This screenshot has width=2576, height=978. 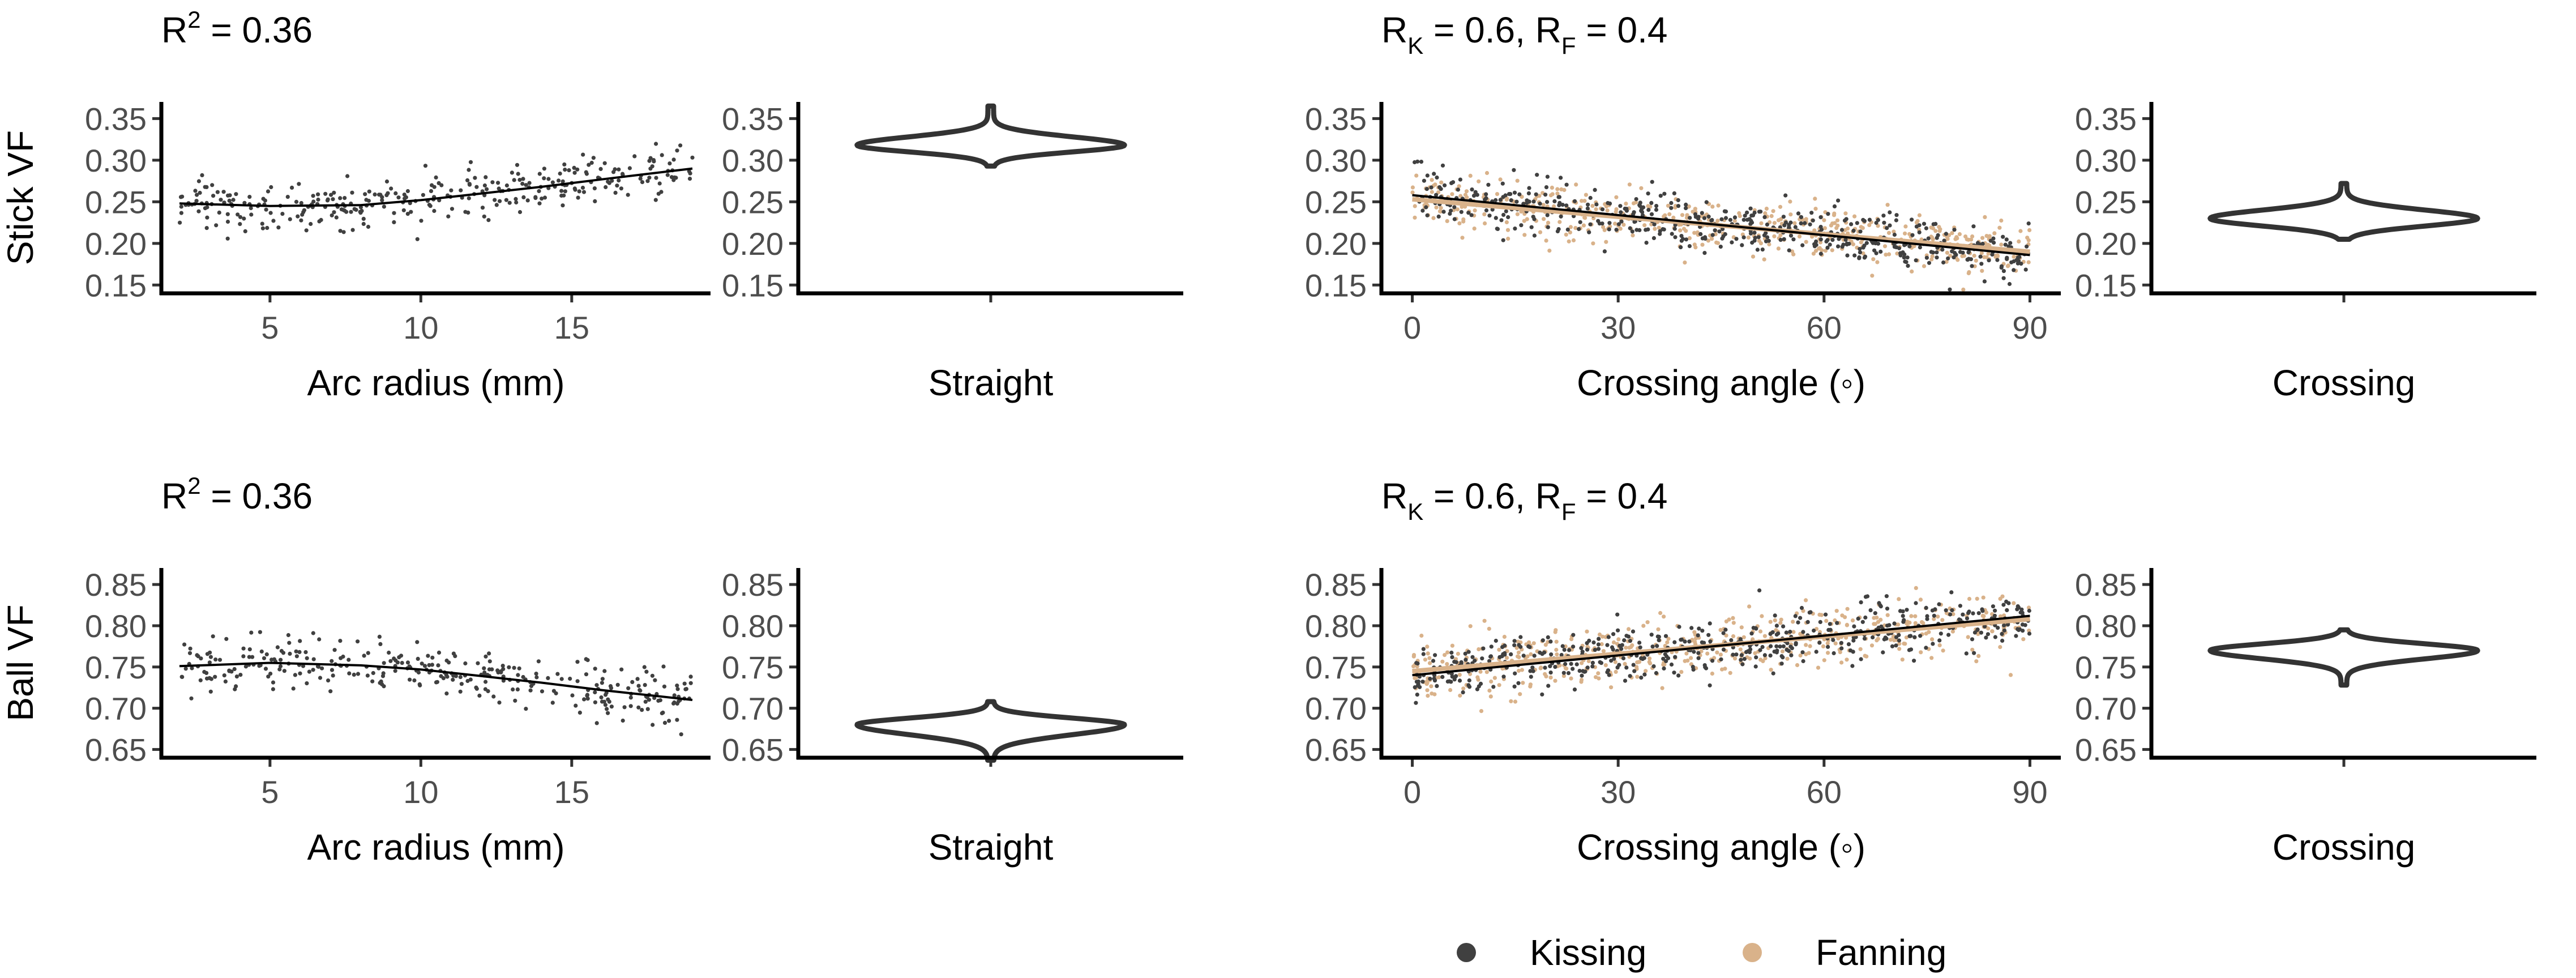 I want to click on y-tick-label: 0.80, so click(x=753, y=626).